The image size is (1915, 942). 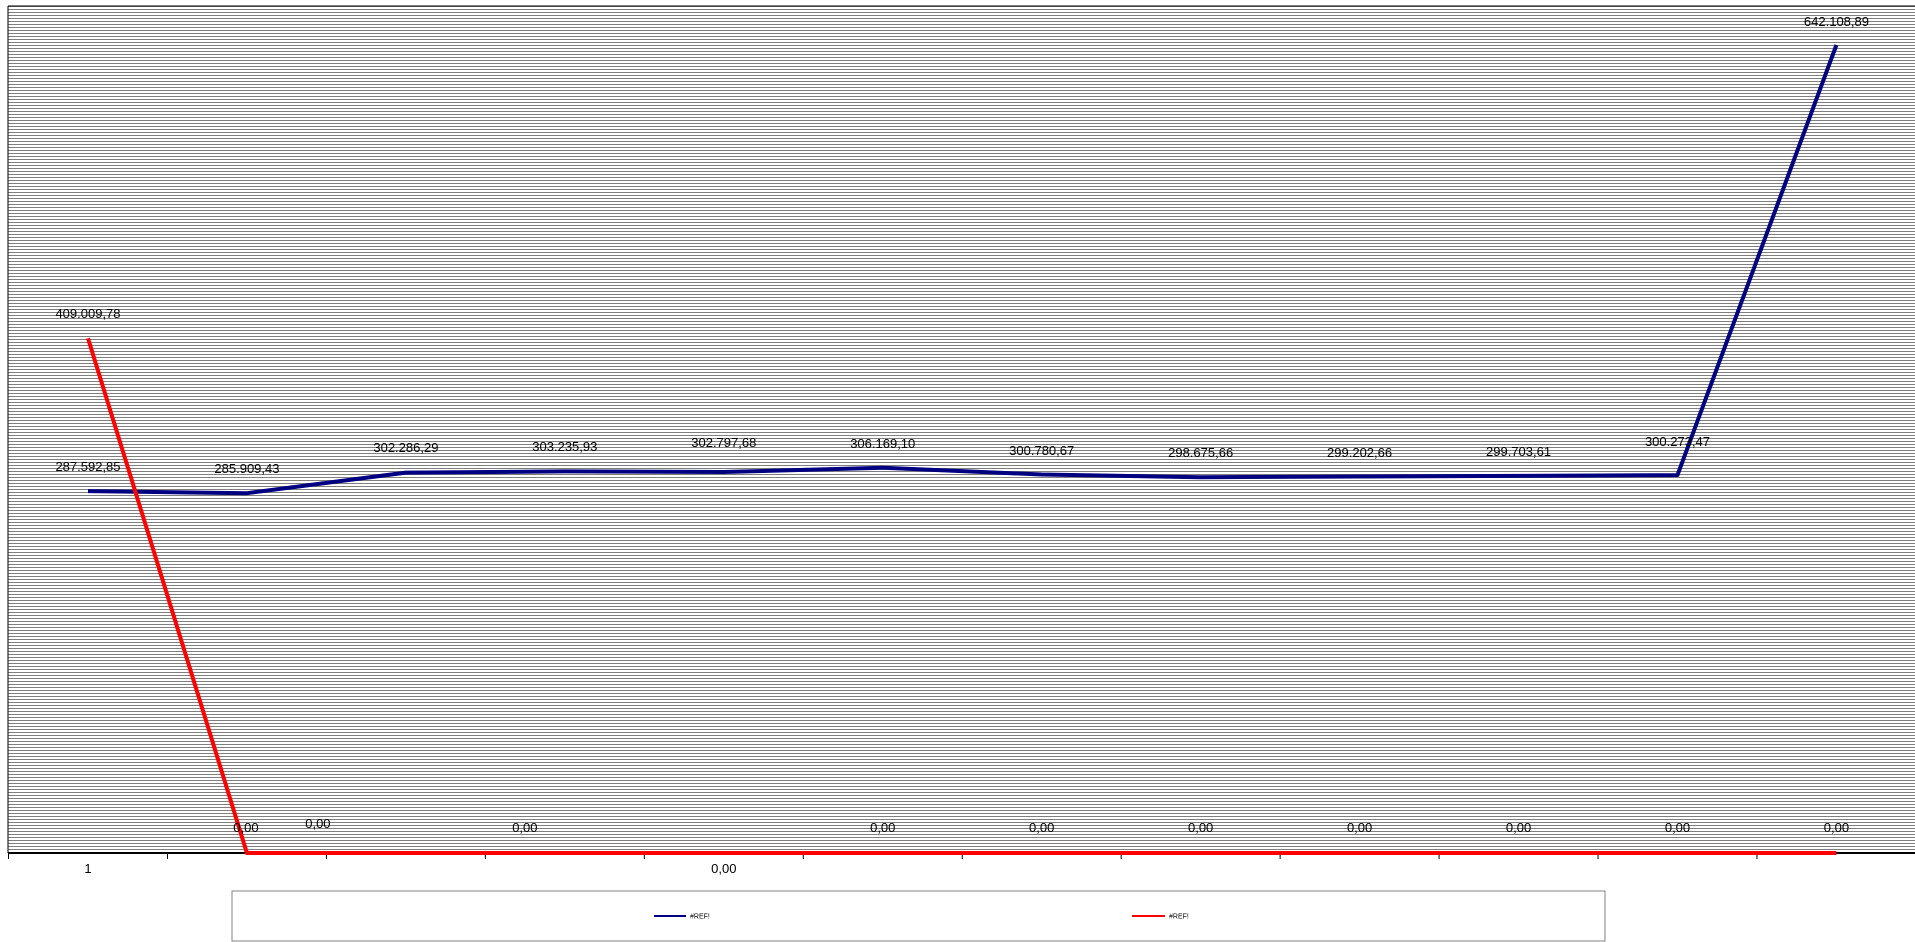 What do you see at coordinates (1200, 827) in the screenshot?
I see `data-label-s2-7: 0,00` at bounding box center [1200, 827].